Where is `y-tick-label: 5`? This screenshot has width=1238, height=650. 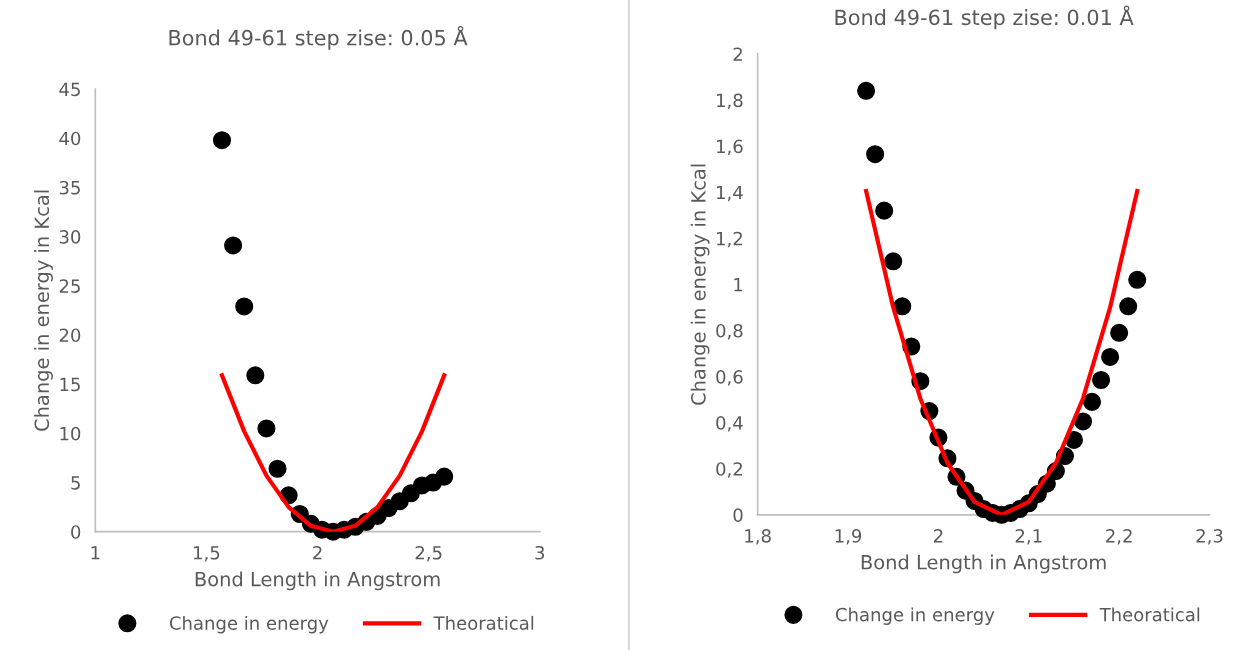
y-tick-label: 5 is located at coordinates (75, 483).